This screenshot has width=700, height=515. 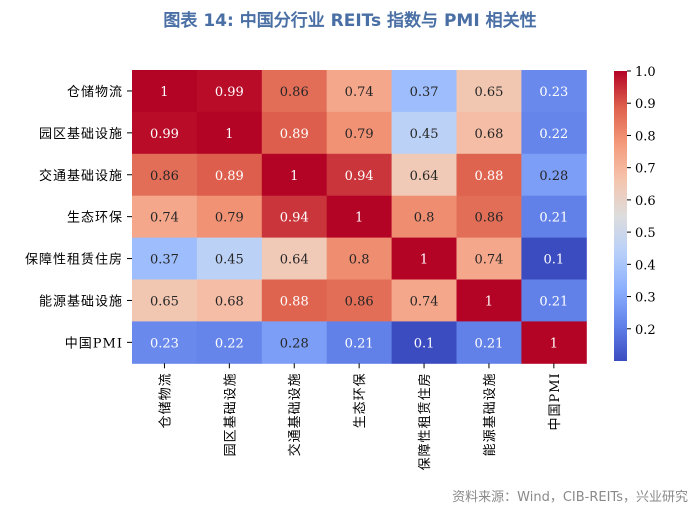 I want to click on heatmap-cell-r5-c4, so click(x=424, y=300).